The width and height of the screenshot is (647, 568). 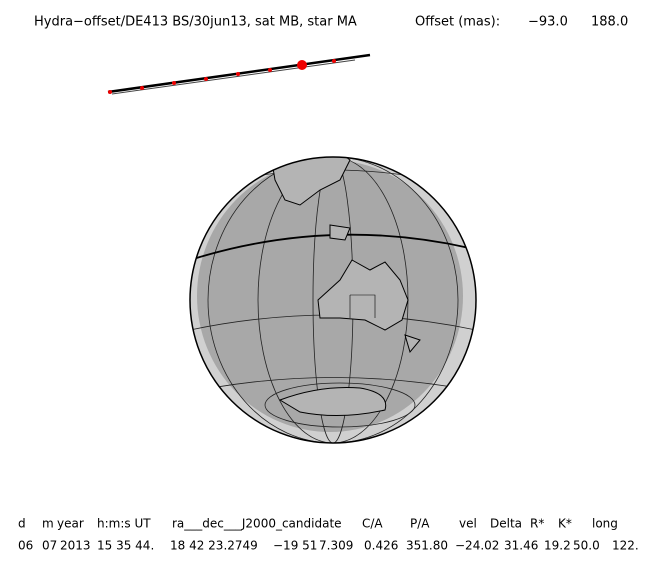 What do you see at coordinates (605, 524) in the screenshot?
I see `column-header: long` at bounding box center [605, 524].